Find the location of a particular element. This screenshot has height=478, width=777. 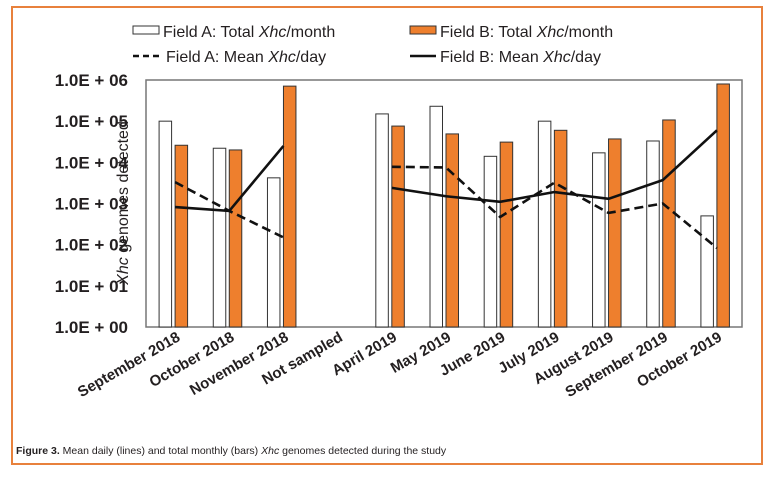

y-tick-label: 1.0E + 05 is located at coordinates (91, 121).